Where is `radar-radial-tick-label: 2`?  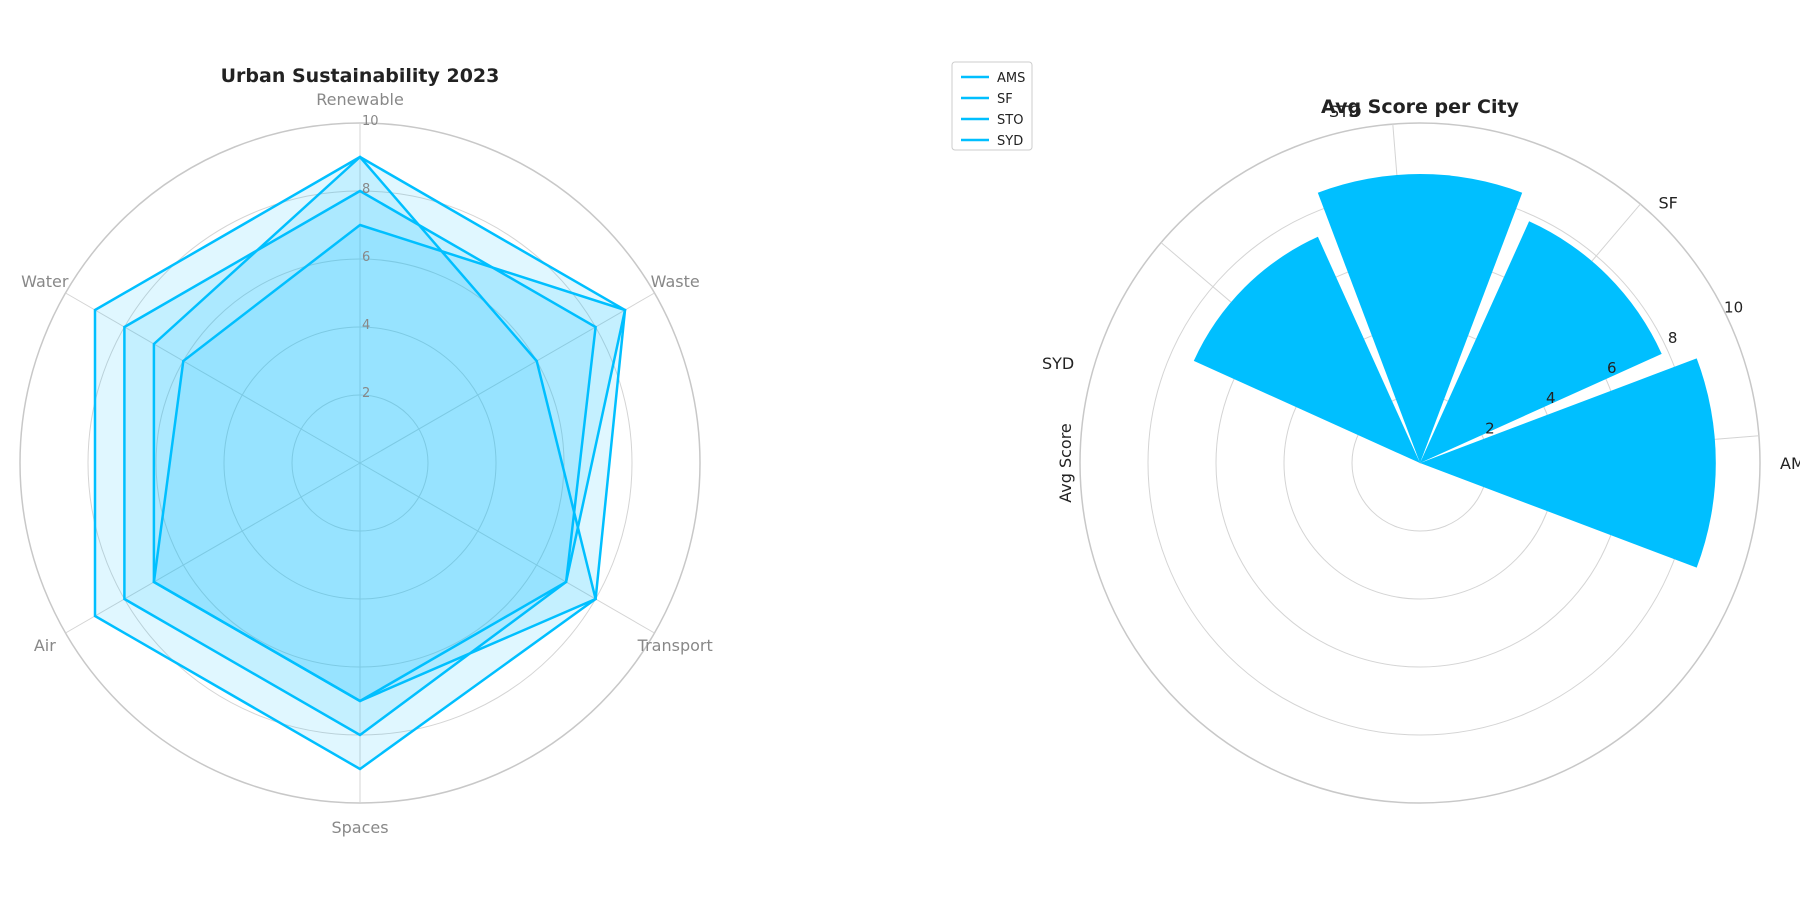 radar-radial-tick-label: 2 is located at coordinates (366, 393).